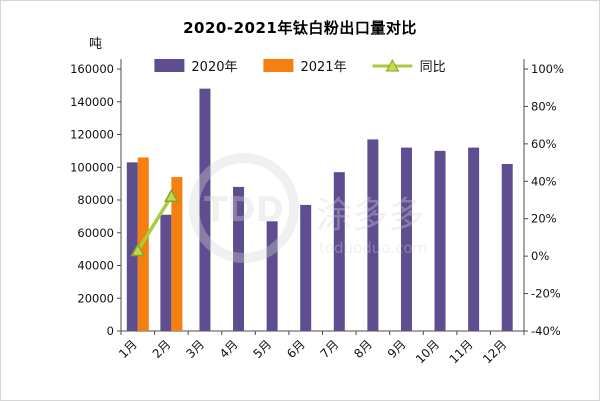 This screenshot has width=600, height=401. What do you see at coordinates (363, 349) in the screenshot?
I see `x-category-label: 8月` at bounding box center [363, 349].